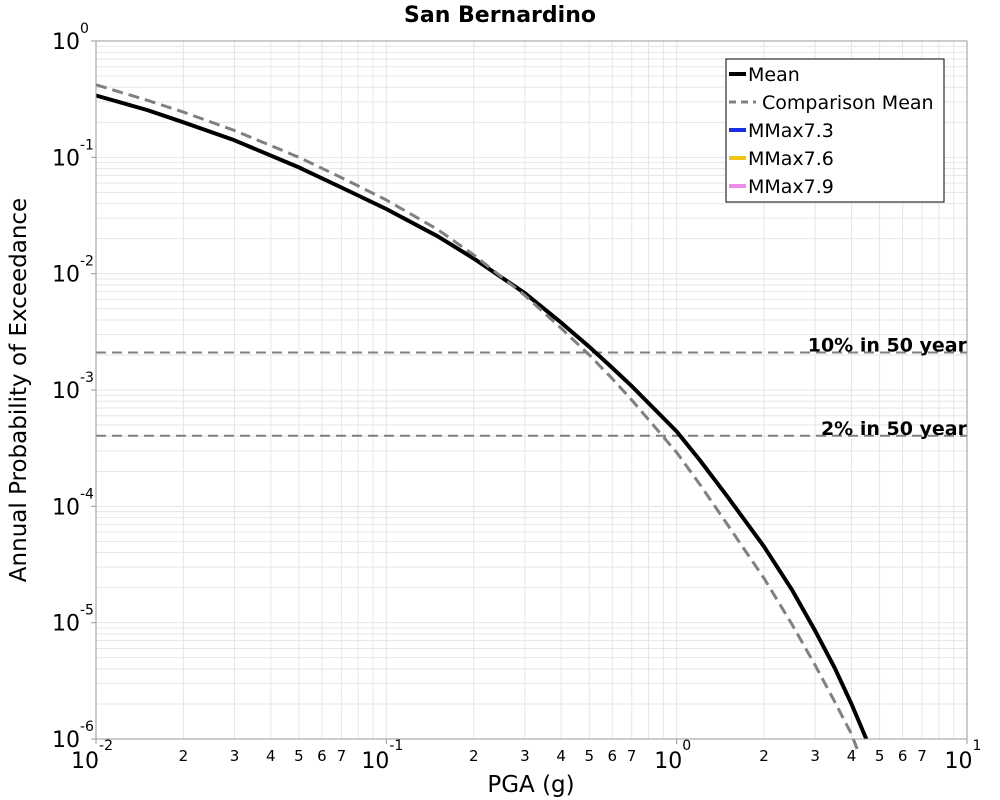 This screenshot has height=800, width=1000. I want to click on x-tick-label: 10⁻¹, so click(382, 756).